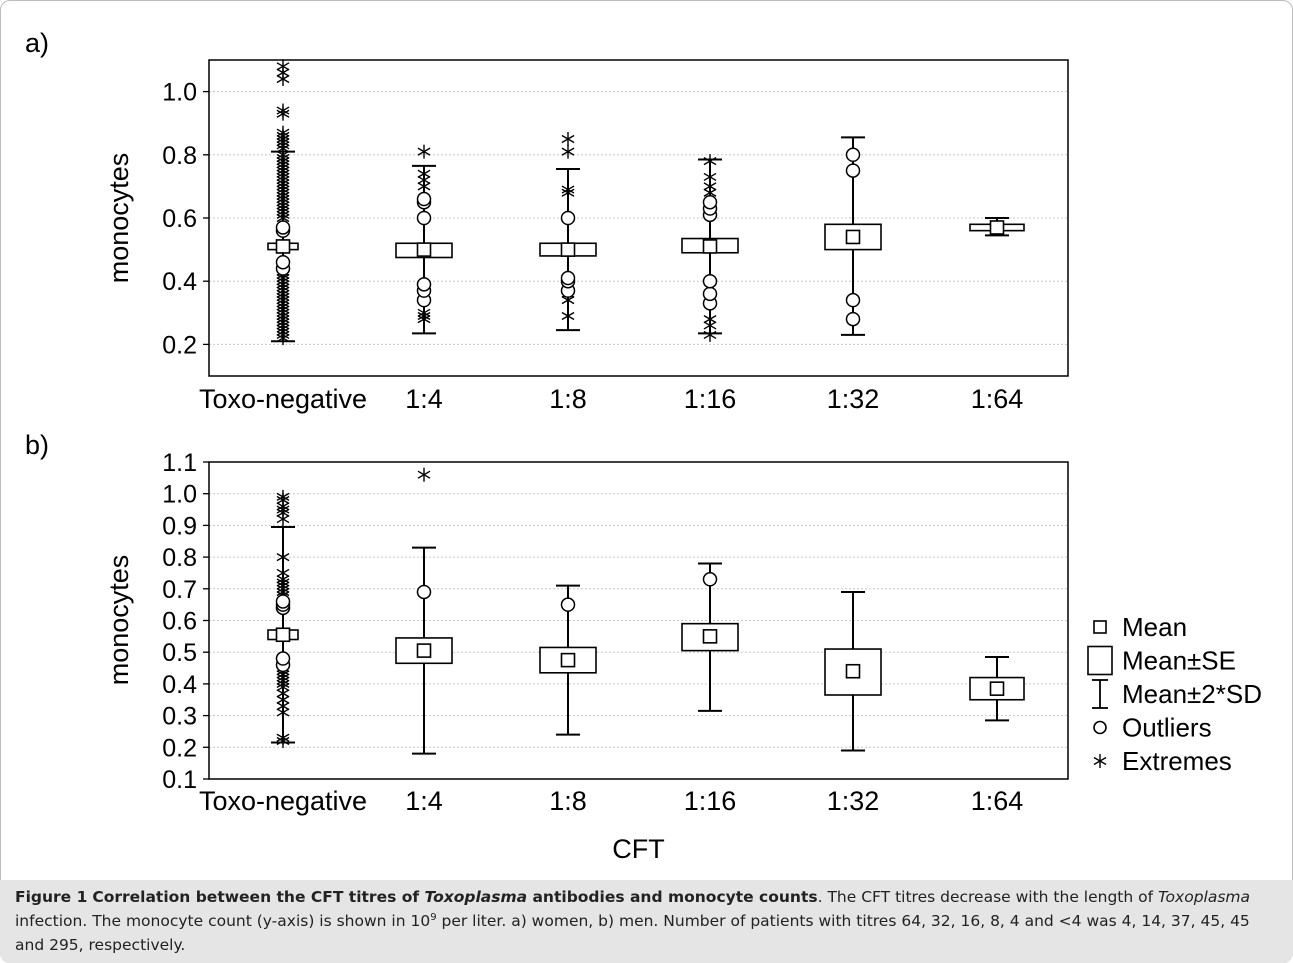 The width and height of the screenshot is (1293, 963). What do you see at coordinates (179, 463) in the screenshot?
I see `y-tick-label: 1.1` at bounding box center [179, 463].